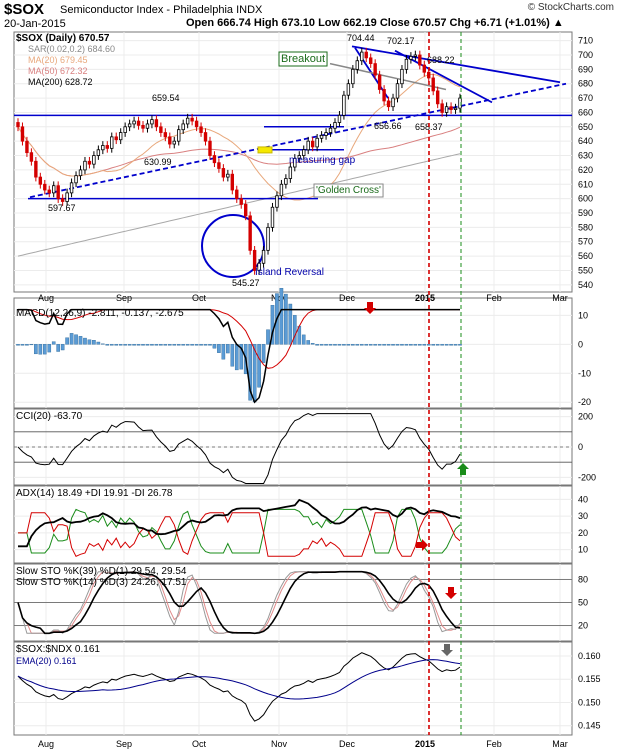 The image size is (620, 750). Describe the element at coordinates (293, 688) in the screenshot. I see `panel-frame` at that location.